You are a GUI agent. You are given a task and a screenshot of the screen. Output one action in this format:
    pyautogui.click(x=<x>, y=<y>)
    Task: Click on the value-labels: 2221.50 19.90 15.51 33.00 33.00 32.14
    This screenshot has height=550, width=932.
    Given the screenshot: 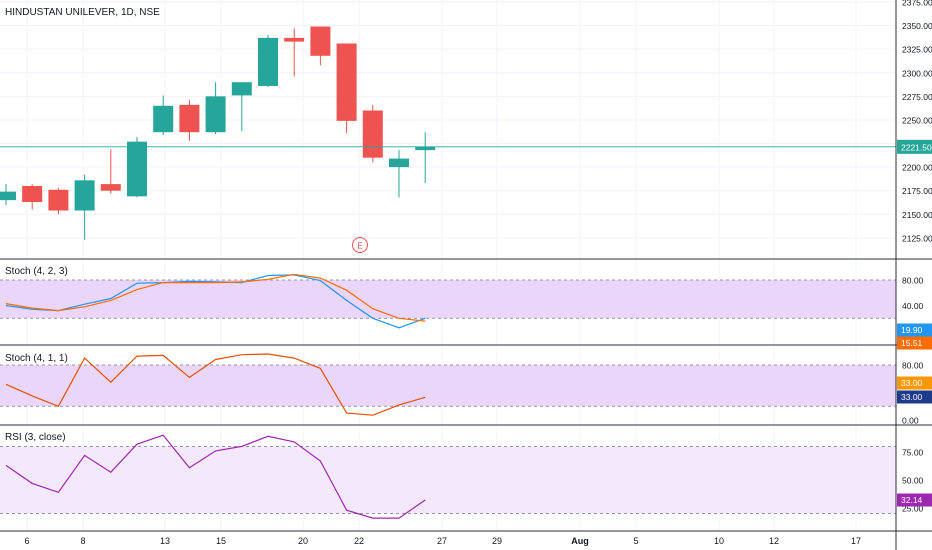 What is the action you would take?
    pyautogui.click(x=914, y=323)
    